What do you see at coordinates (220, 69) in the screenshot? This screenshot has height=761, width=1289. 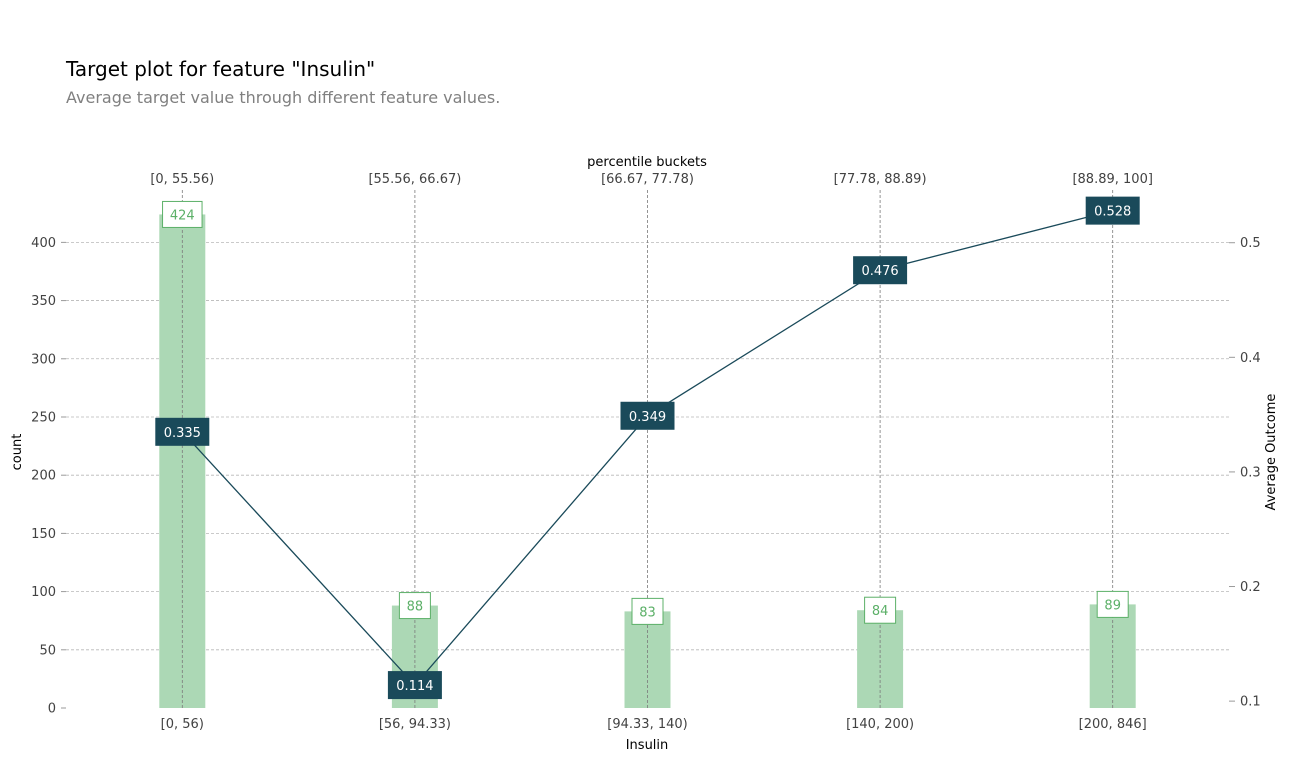 I see `chart-title: Target plot for feature "Insulin"` at bounding box center [220, 69].